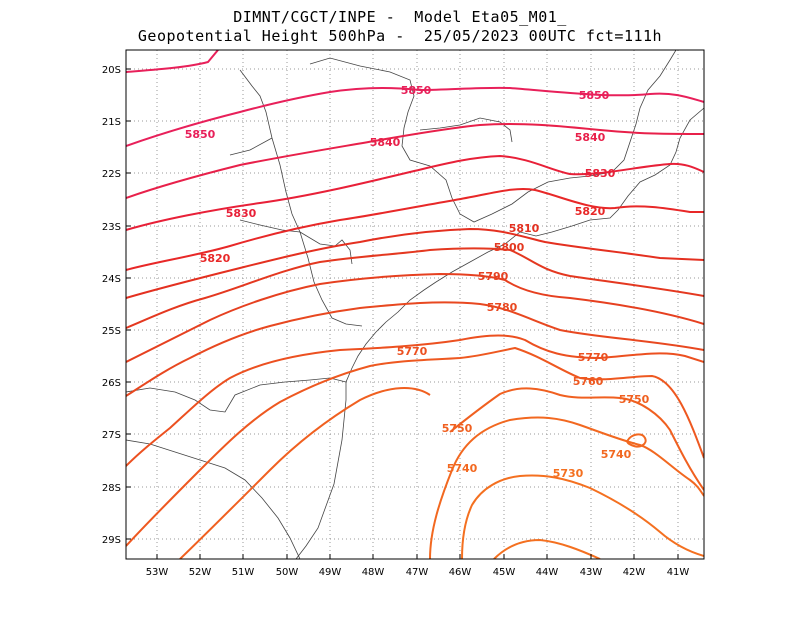 The width and height of the screenshot is (800, 618). I want to click on label-5730: 5730, so click(568, 473).